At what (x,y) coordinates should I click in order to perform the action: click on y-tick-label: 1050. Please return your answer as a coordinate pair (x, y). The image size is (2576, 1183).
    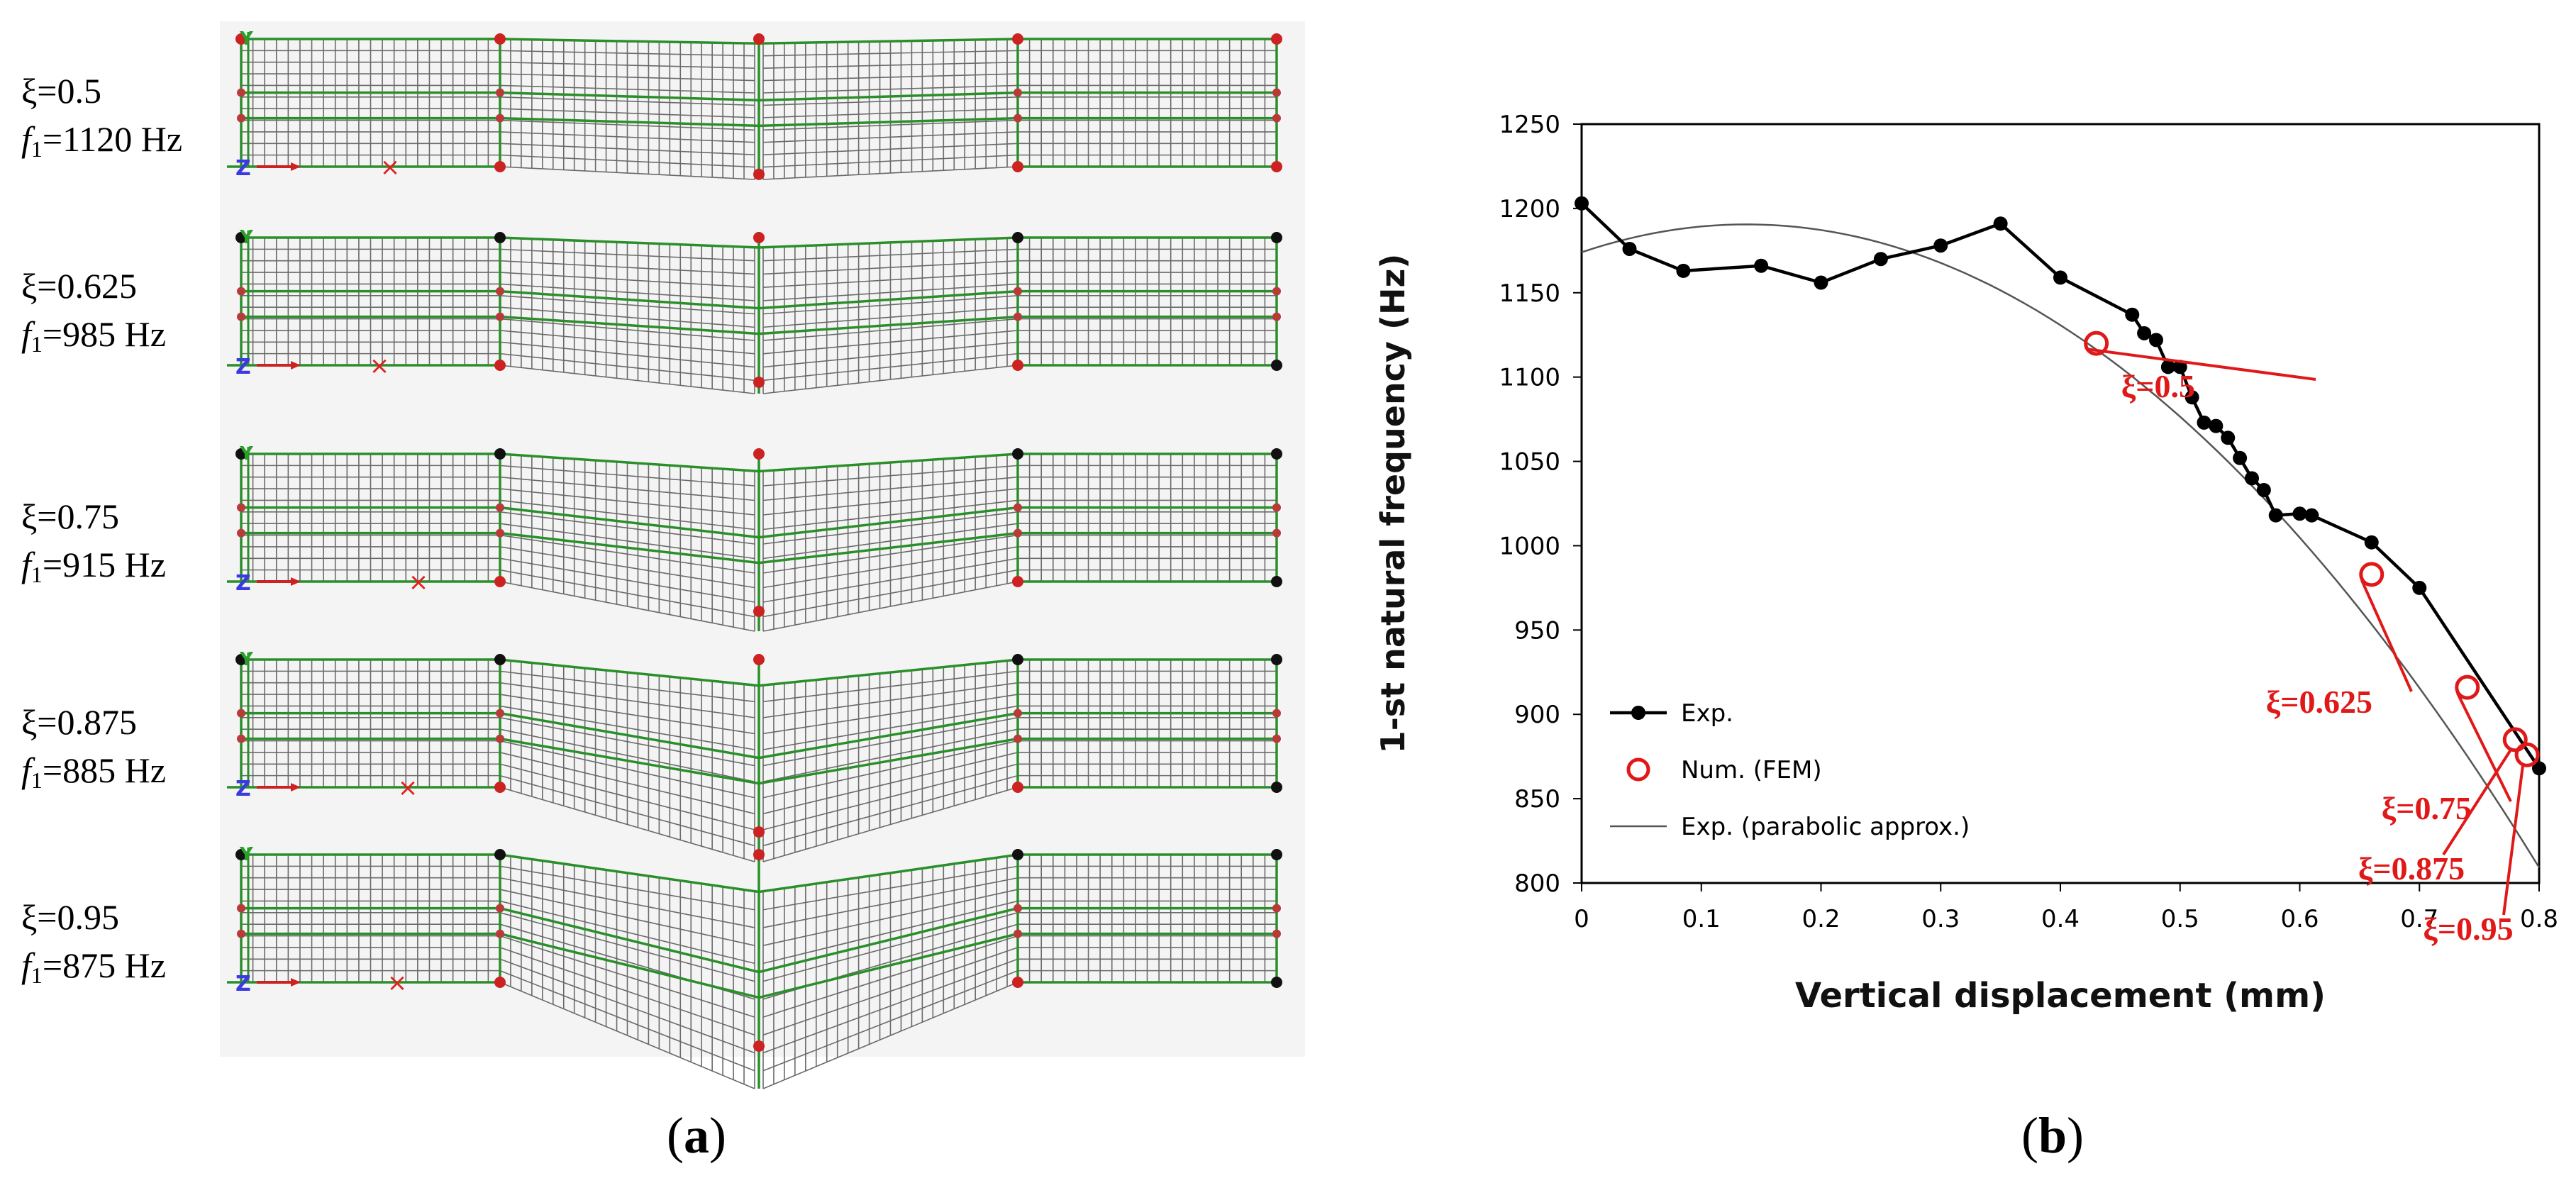
    Looking at the image, I should click on (1529, 463).